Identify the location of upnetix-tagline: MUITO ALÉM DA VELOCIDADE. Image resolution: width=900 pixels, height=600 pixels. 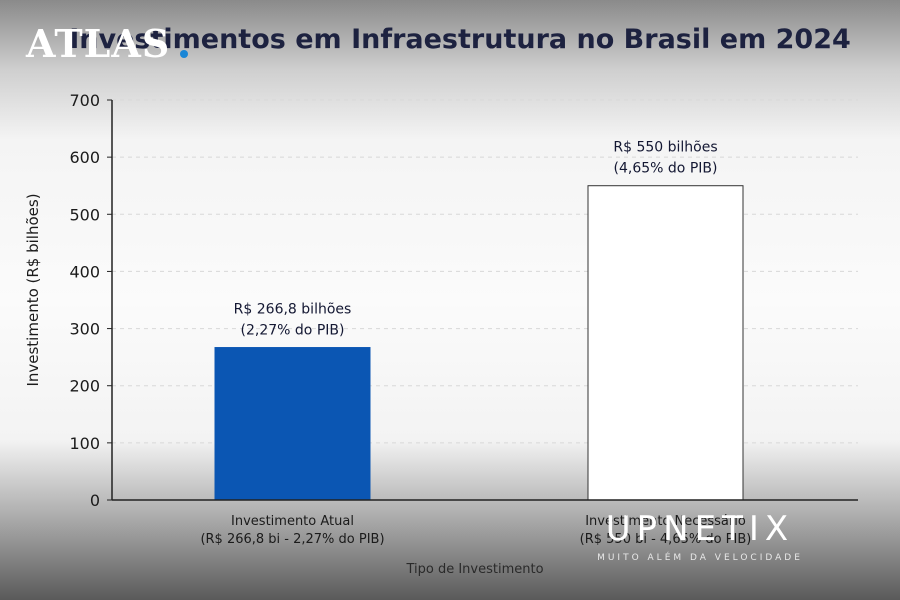
(700, 557).